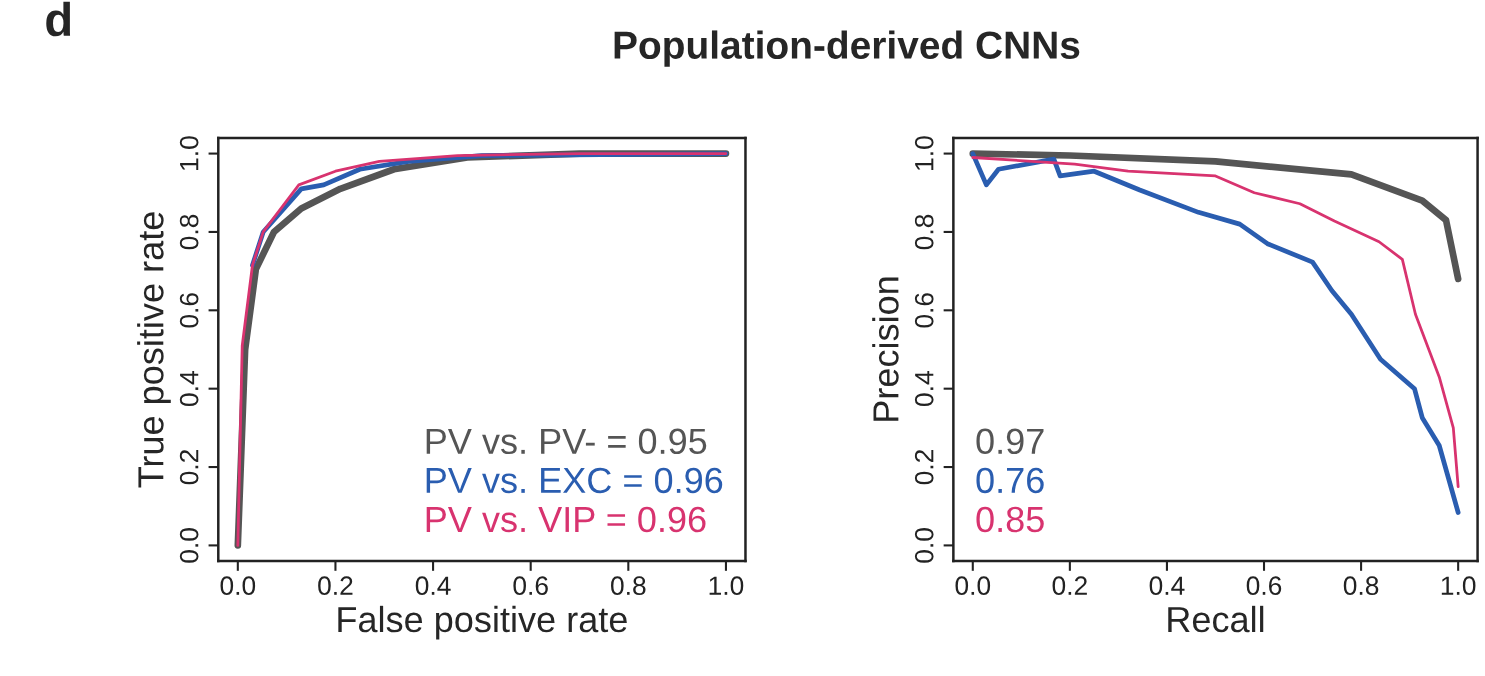 The width and height of the screenshot is (1485, 676). Describe the element at coordinates (566, 441) in the screenshot. I see `text: PV vs. PV- = 0.95` at that location.